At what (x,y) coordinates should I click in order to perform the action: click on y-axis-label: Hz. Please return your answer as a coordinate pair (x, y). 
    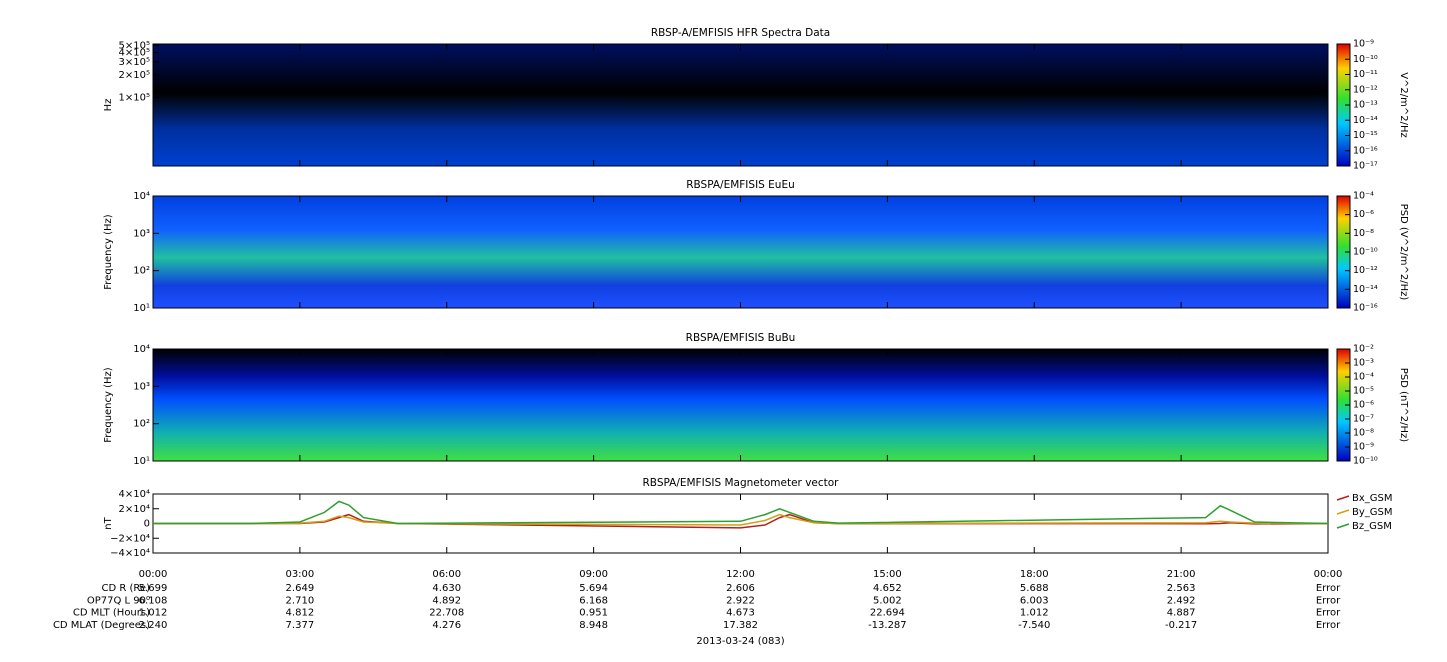
    Looking at the image, I should click on (108, 105).